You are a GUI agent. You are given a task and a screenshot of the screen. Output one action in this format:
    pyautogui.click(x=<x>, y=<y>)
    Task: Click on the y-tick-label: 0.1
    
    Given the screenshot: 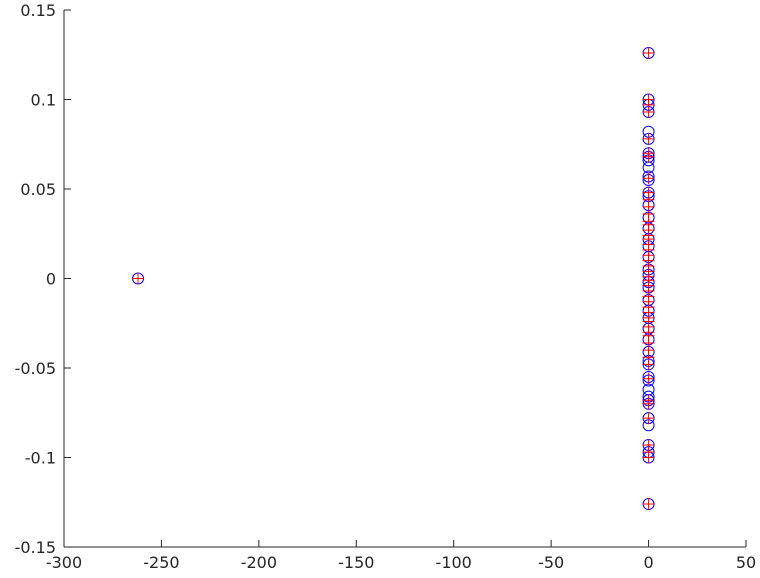 What is the action you would take?
    pyautogui.click(x=43, y=100)
    